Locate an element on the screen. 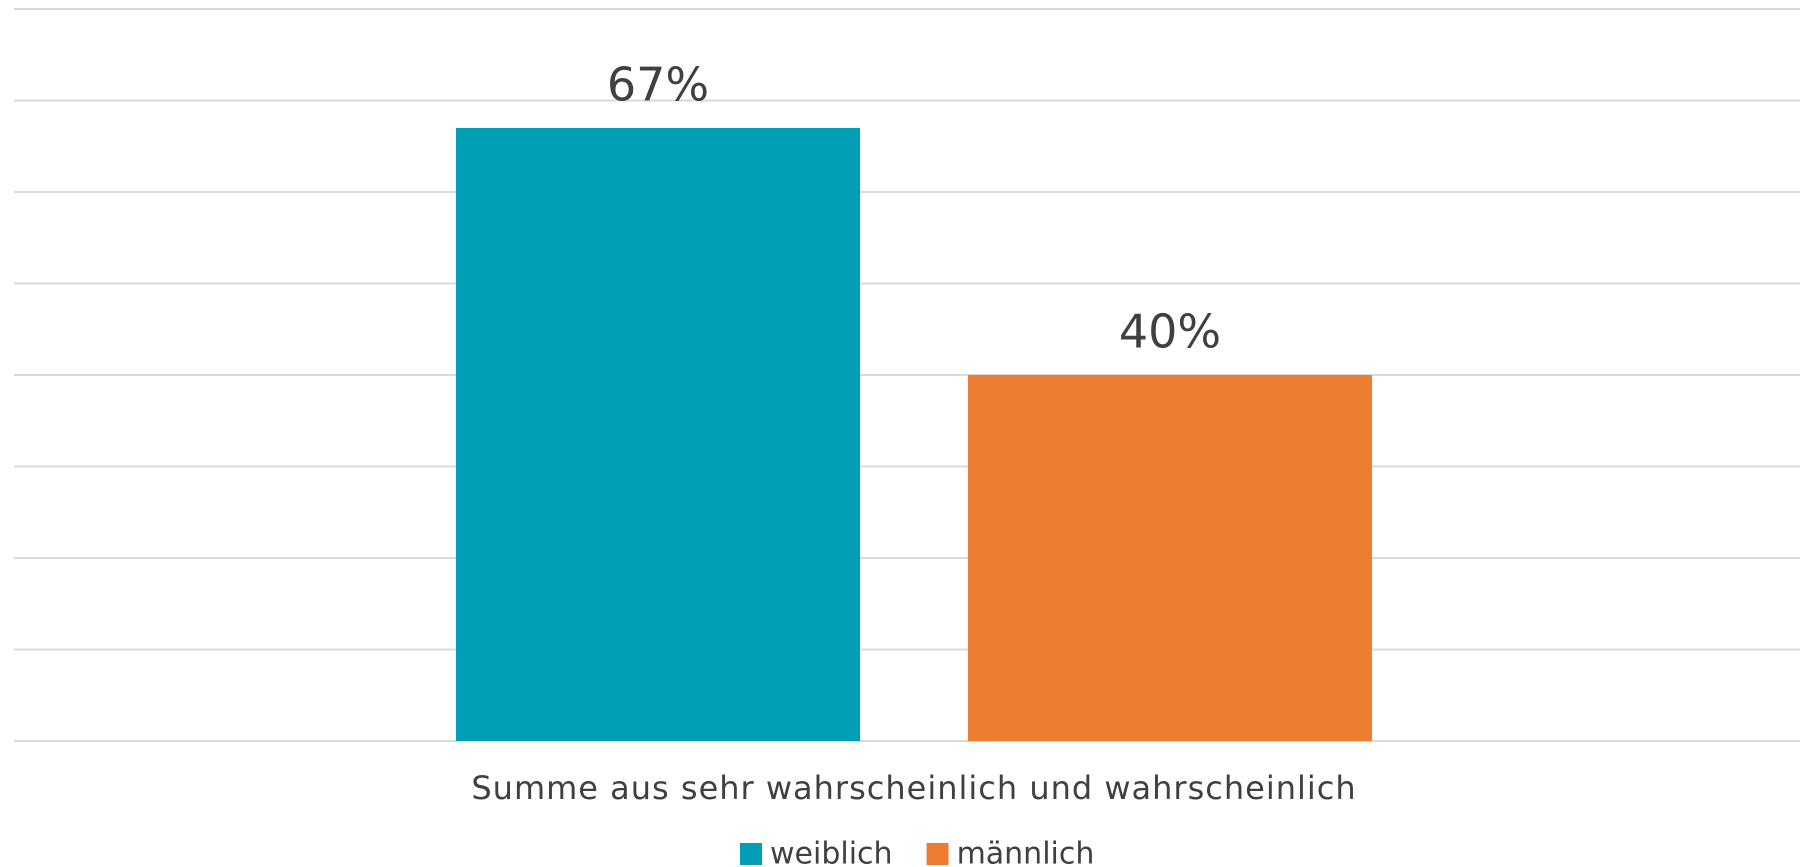 This screenshot has height=867, width=1800. data-label: 67% is located at coordinates (658, 84).